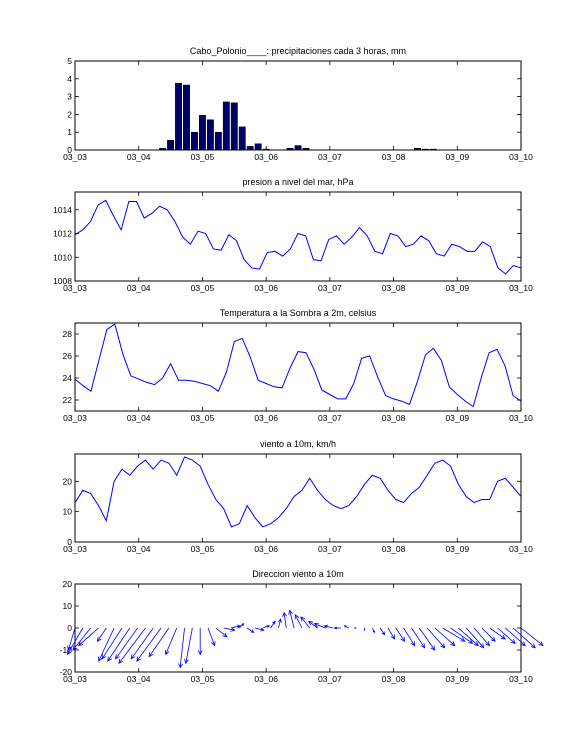  What do you see at coordinates (62, 234) in the screenshot?
I see `y-tick-label: 1012` at bounding box center [62, 234].